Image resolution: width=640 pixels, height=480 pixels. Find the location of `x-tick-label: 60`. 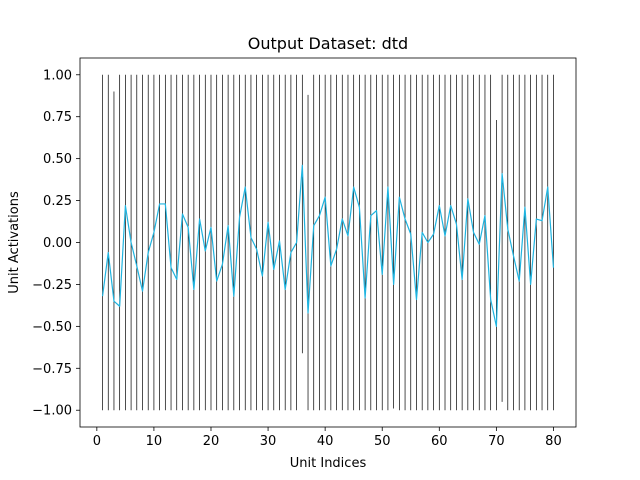

x-tick-label: 60 is located at coordinates (439, 441).